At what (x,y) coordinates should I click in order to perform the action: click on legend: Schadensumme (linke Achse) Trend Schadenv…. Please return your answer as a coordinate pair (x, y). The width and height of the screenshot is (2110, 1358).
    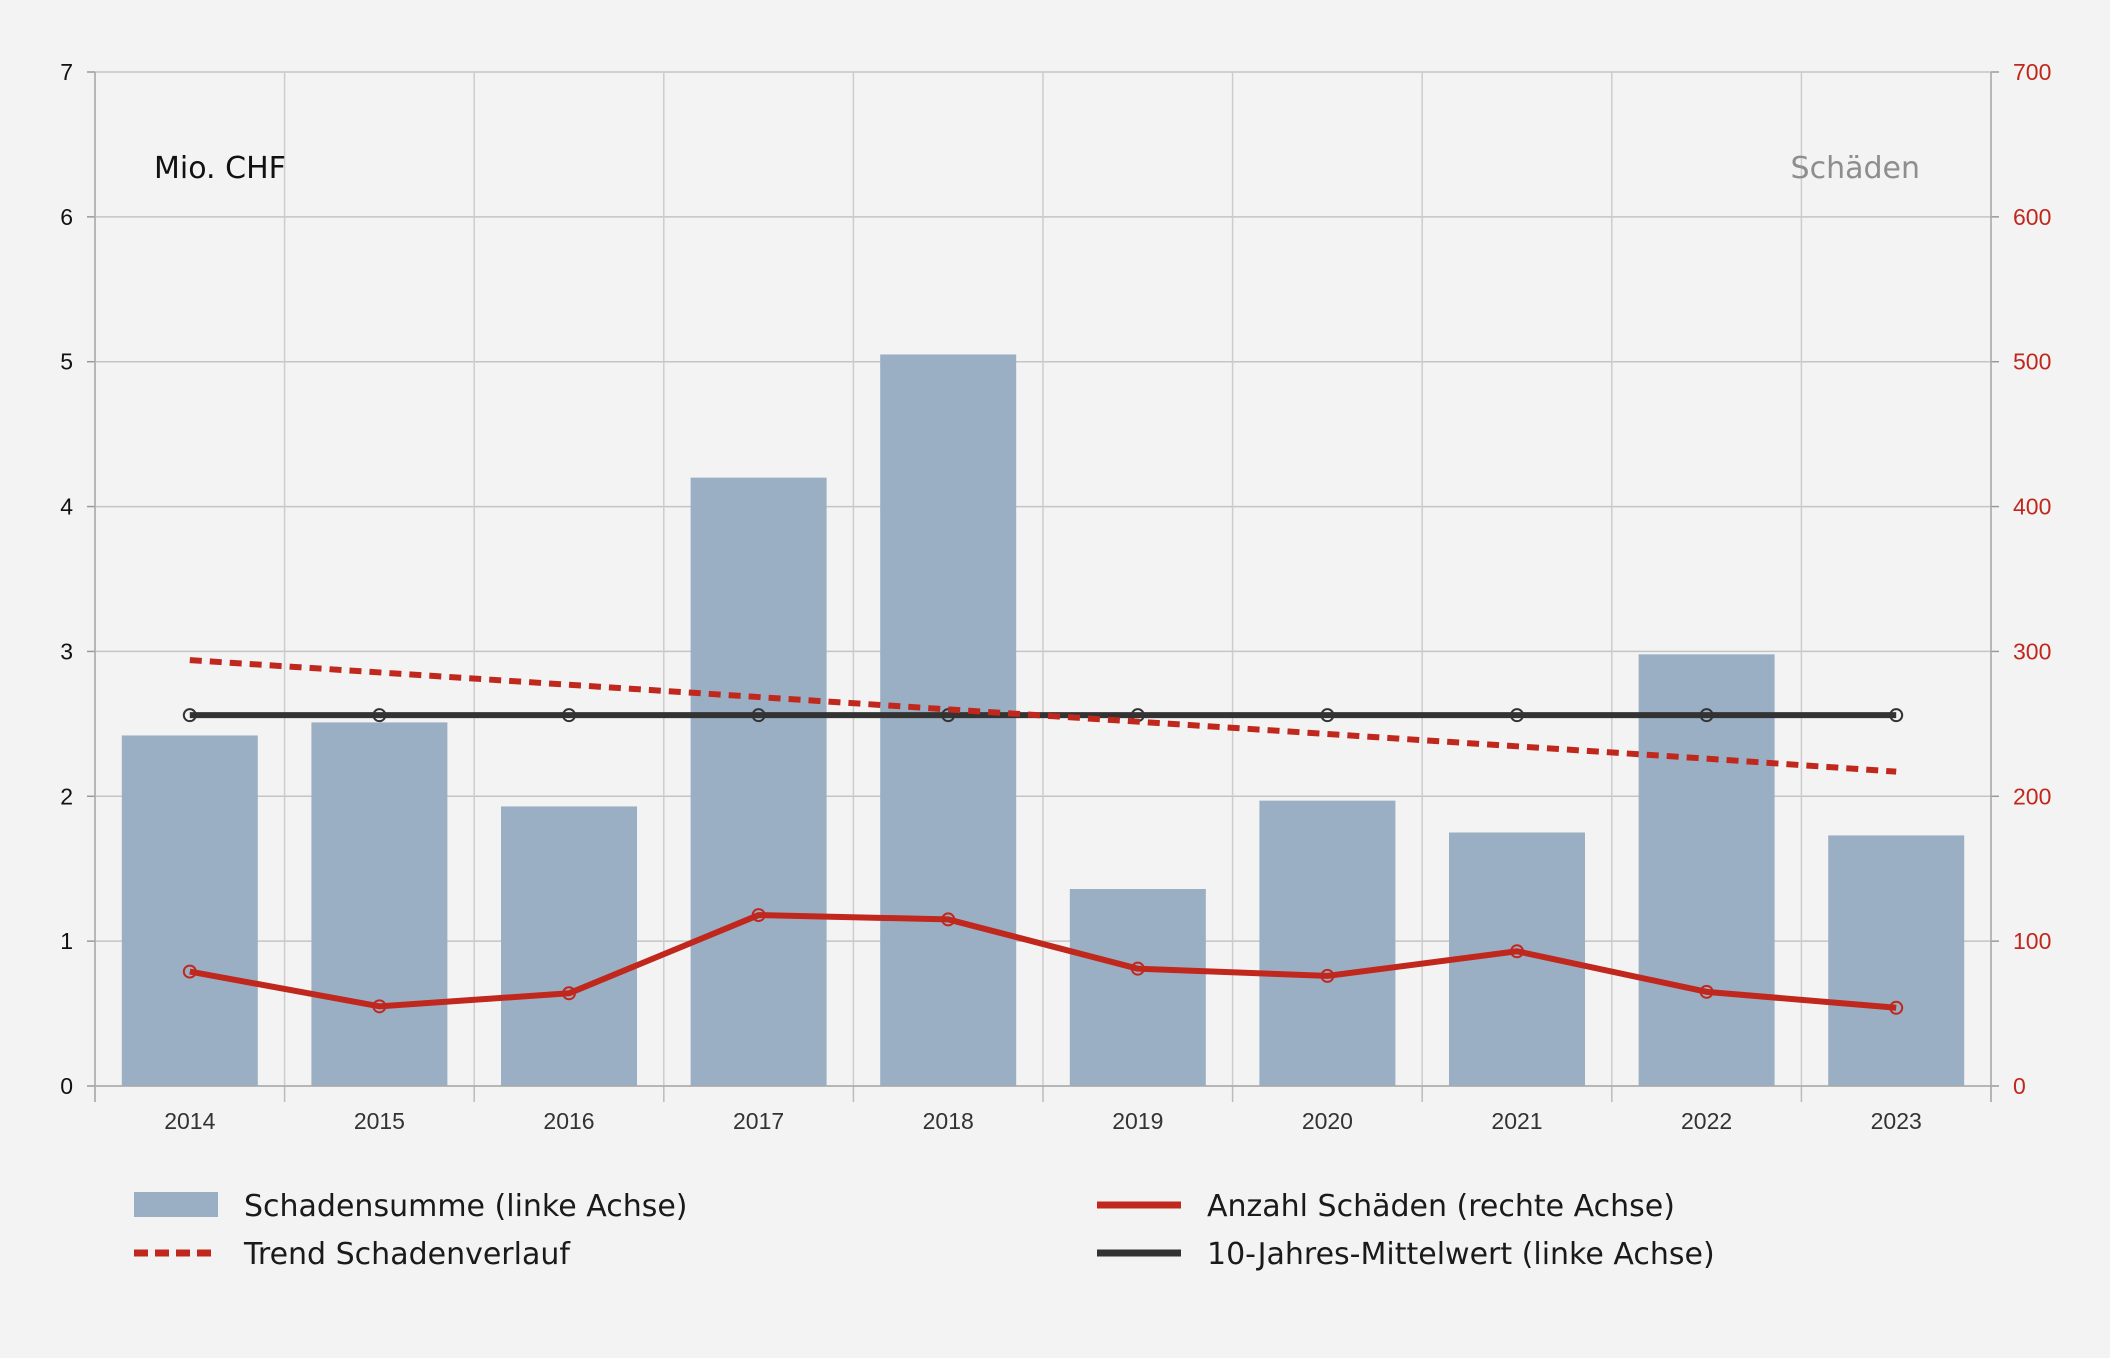
    Looking at the image, I should click on (924, 1230).